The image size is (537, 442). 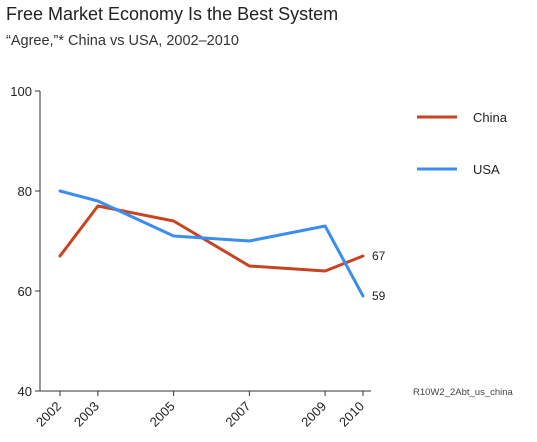 I want to click on legend-label-china: China, so click(x=490, y=117).